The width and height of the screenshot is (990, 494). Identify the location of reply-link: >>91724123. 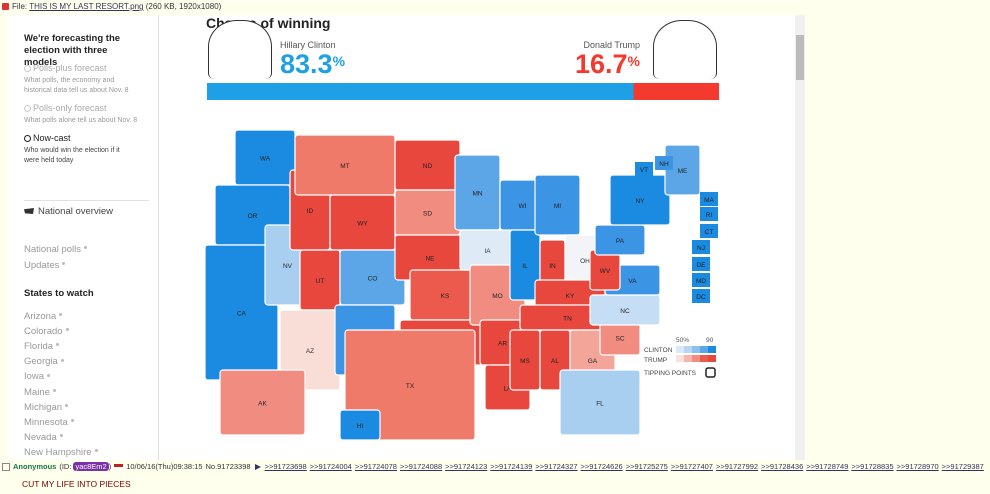
(466, 466).